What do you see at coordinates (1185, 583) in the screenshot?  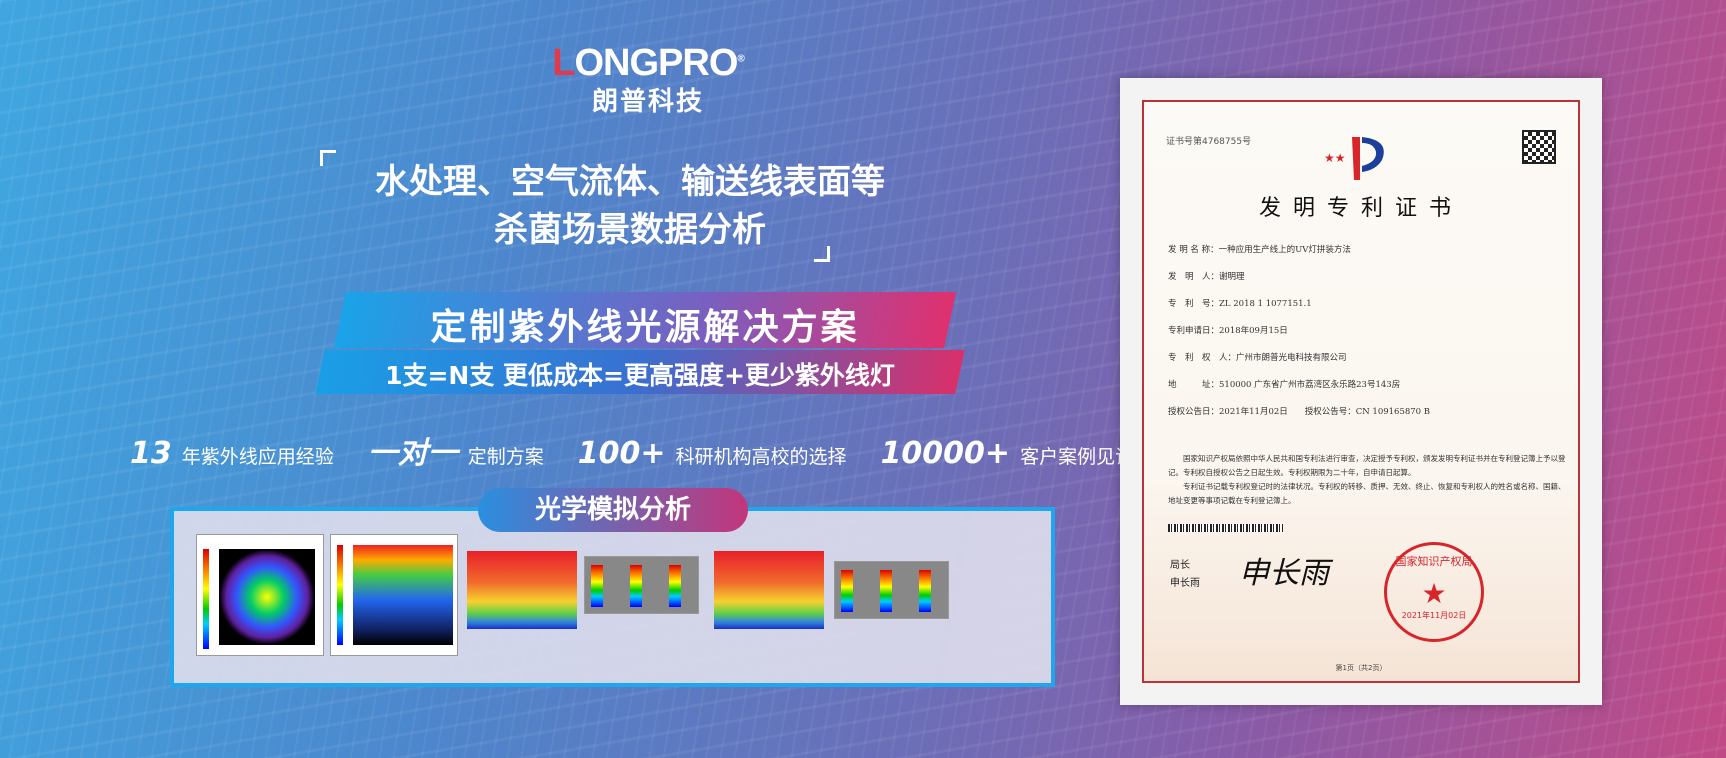 I see `signer-name: 申长雨` at bounding box center [1185, 583].